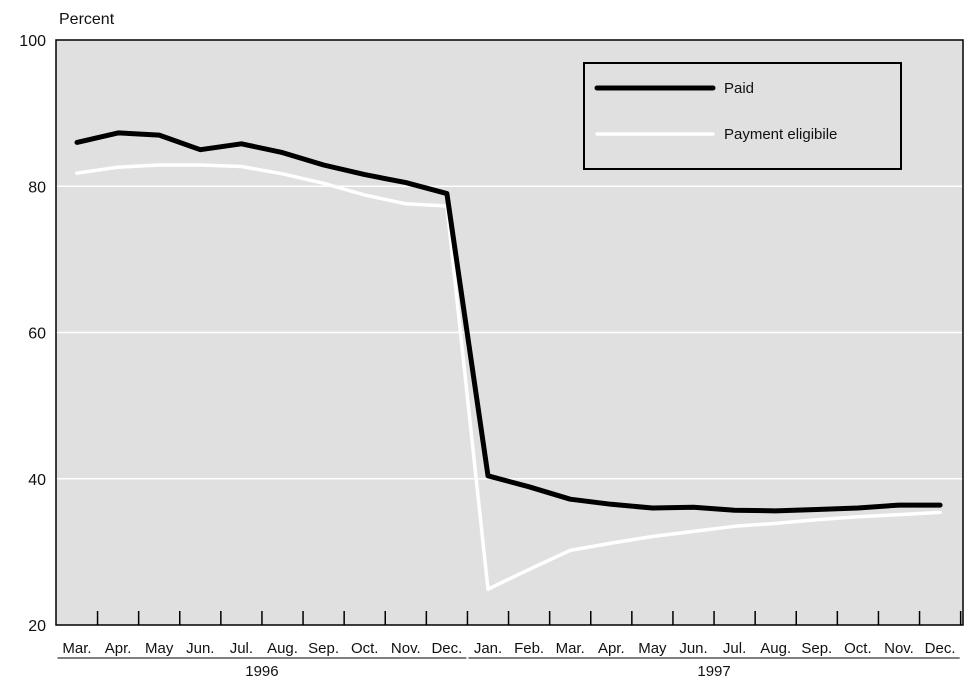 Image resolution: width=975 pixels, height=681 pixels. Describe the element at coordinates (780, 134) in the screenshot. I see `legend-label: Payment eligibile` at that location.